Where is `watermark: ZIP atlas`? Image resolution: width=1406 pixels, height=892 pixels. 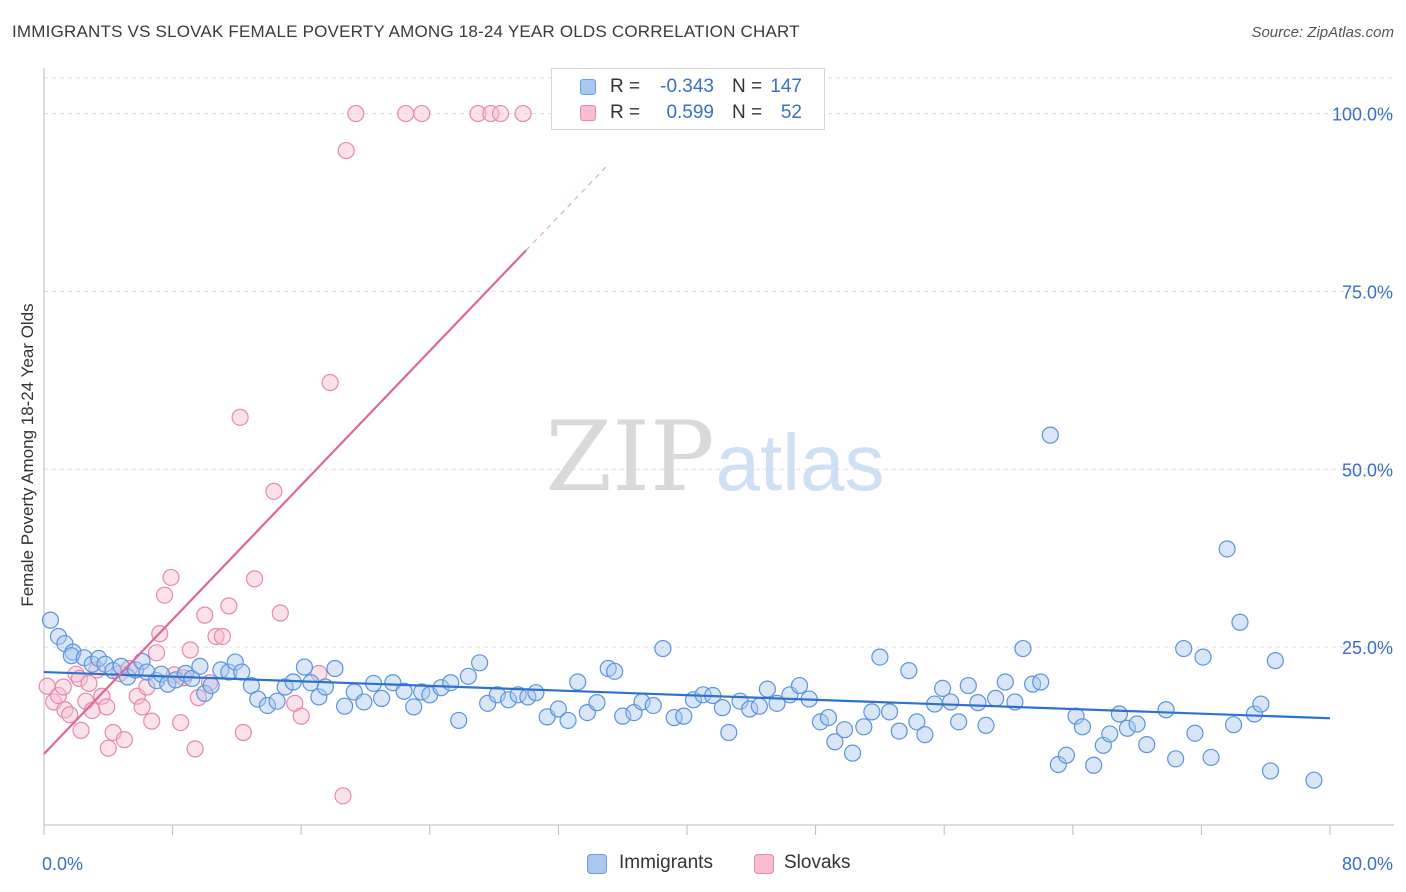
watermark: ZIP atlas is located at coordinates (714, 457).